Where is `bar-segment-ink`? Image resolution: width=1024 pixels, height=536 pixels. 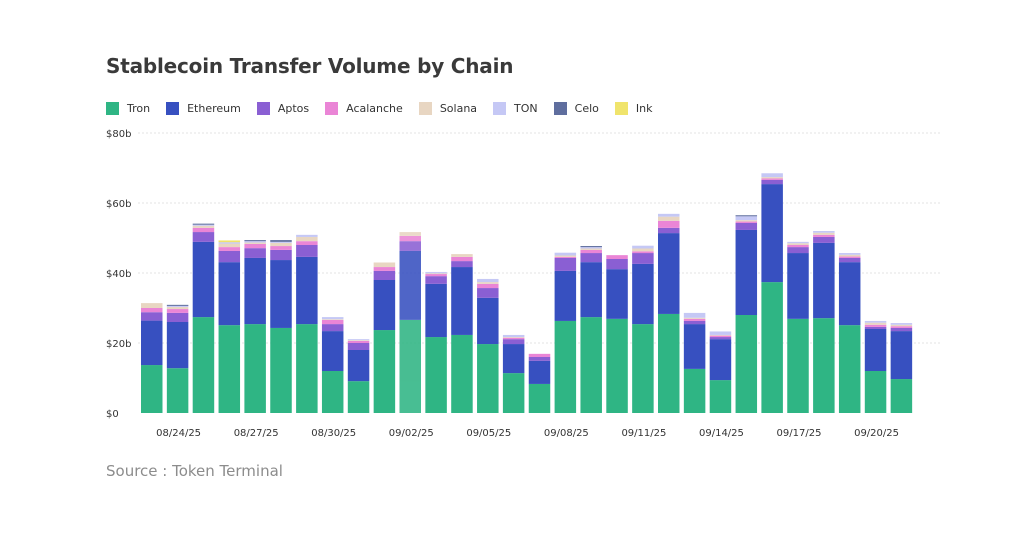 bar-segment-ink is located at coordinates (229, 241).